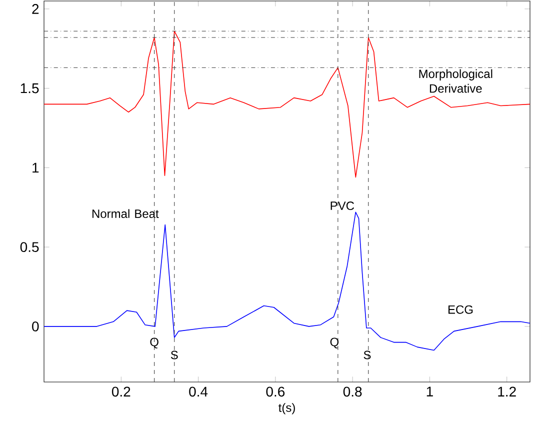  What do you see at coordinates (29, 247) in the screenshot?
I see `y-tick-label: 0.5` at bounding box center [29, 247].